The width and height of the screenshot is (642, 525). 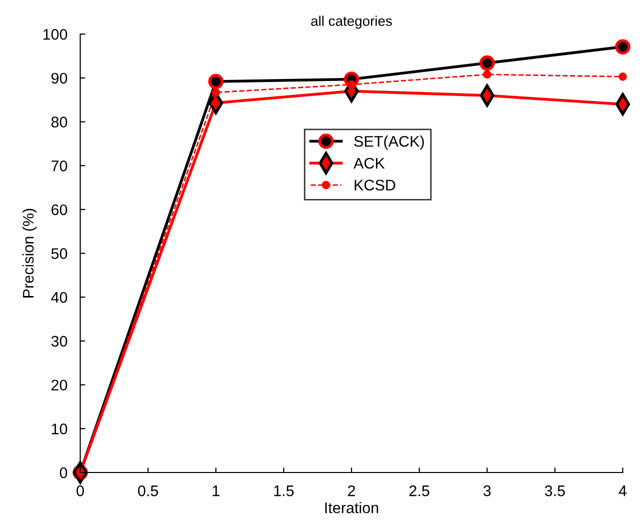 What do you see at coordinates (351, 508) in the screenshot?
I see `x-axis-title: Iteration` at bounding box center [351, 508].